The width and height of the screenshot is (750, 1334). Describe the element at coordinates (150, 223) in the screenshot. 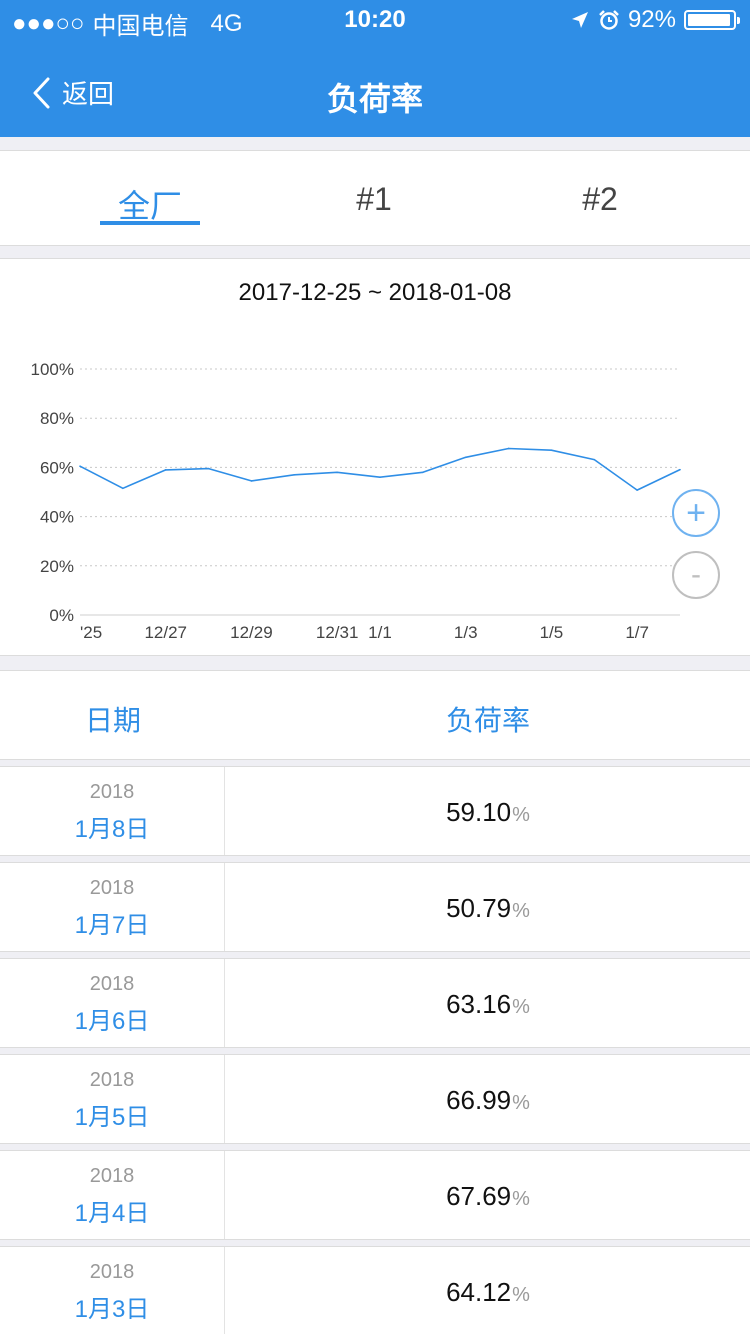

I see `active-tab-indicator` at that location.